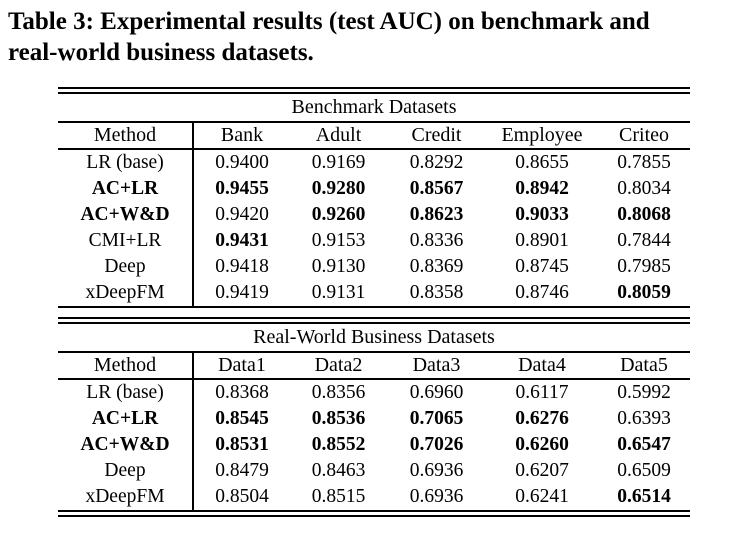 The width and height of the screenshot is (741, 535). What do you see at coordinates (436, 136) in the screenshot?
I see `column-header-credit: Credit` at bounding box center [436, 136].